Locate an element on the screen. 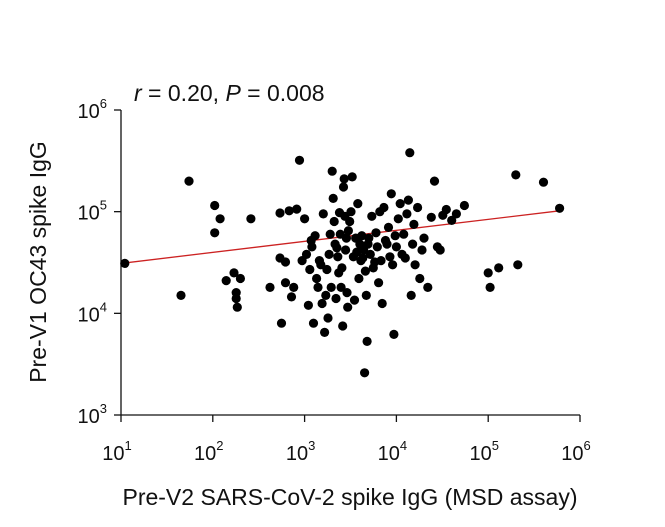 The height and width of the screenshot is (527, 665). x-tick-label: 10⁴ is located at coordinates (392, 451).